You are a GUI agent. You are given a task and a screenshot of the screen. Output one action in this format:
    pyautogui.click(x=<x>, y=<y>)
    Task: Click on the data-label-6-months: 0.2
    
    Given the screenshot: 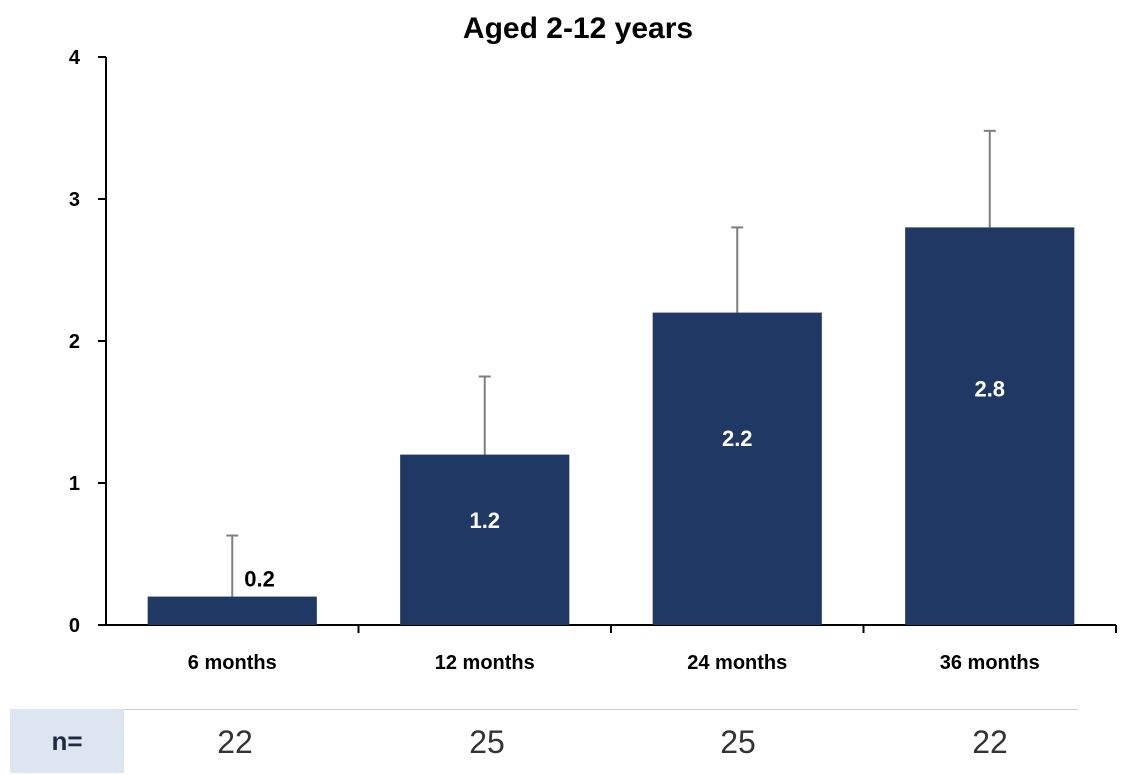 What is the action you would take?
    pyautogui.click(x=259, y=579)
    